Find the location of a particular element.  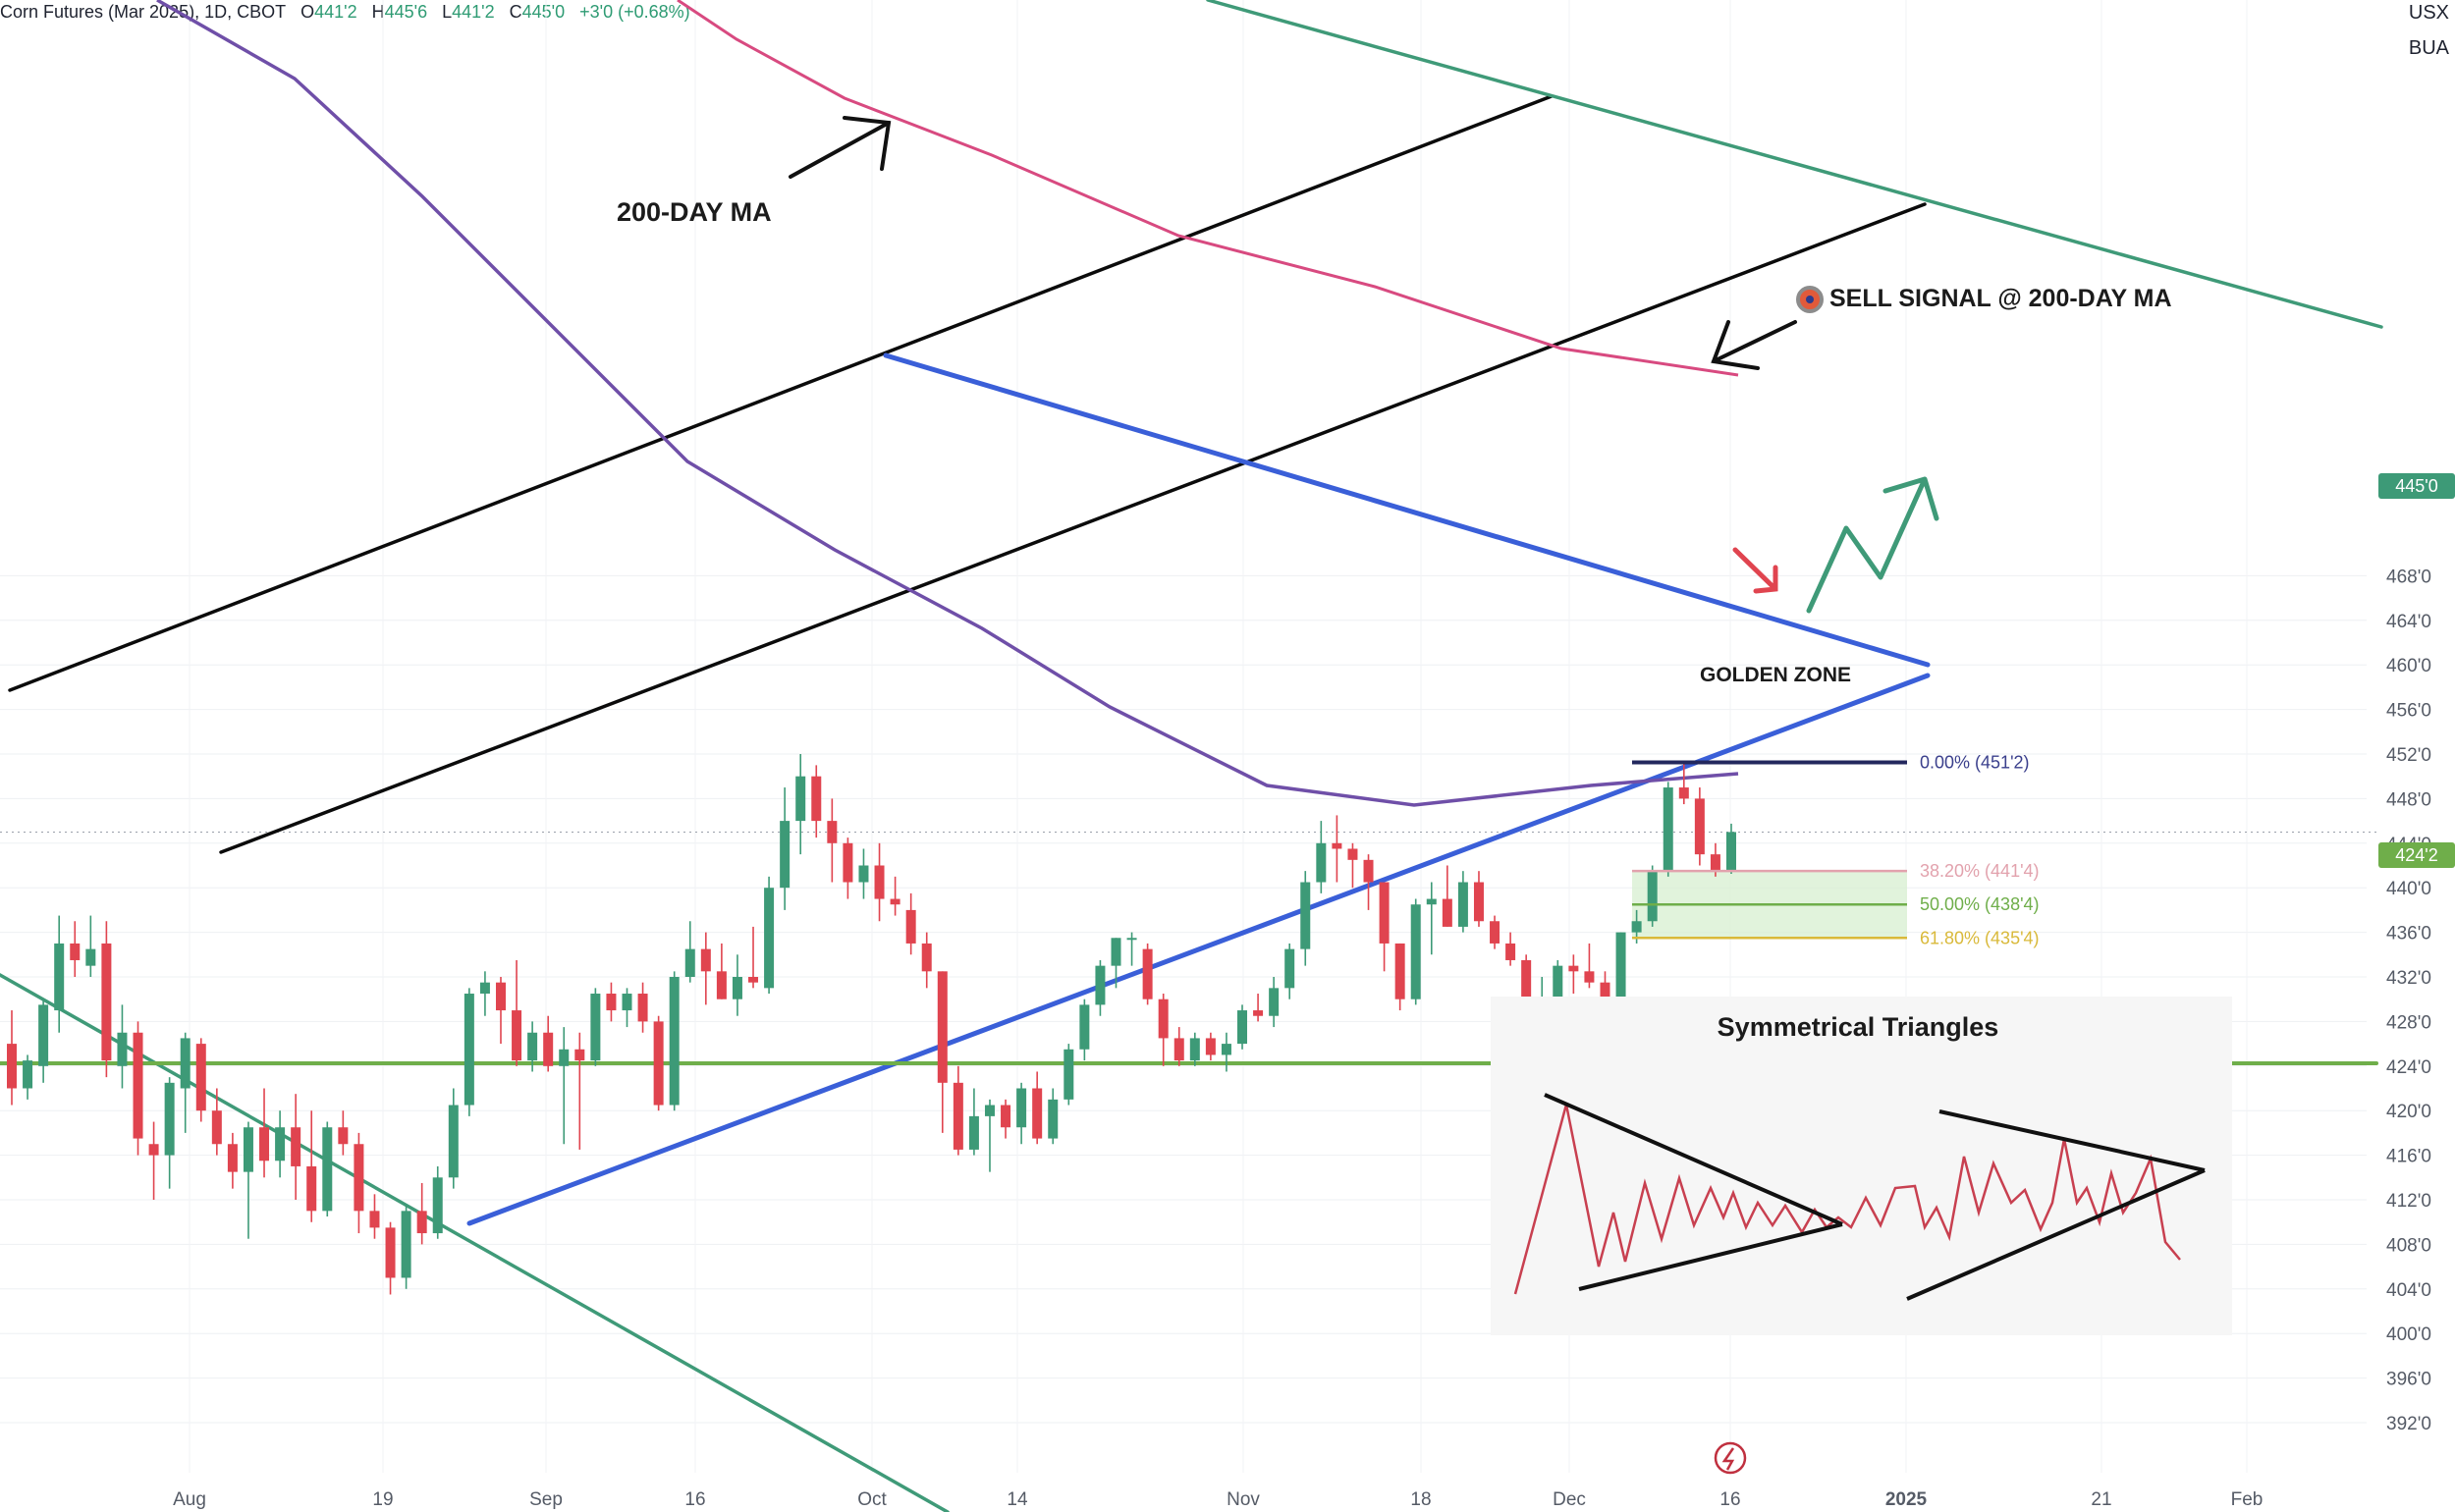

last-price-tag: 445'0 is located at coordinates (2416, 486).